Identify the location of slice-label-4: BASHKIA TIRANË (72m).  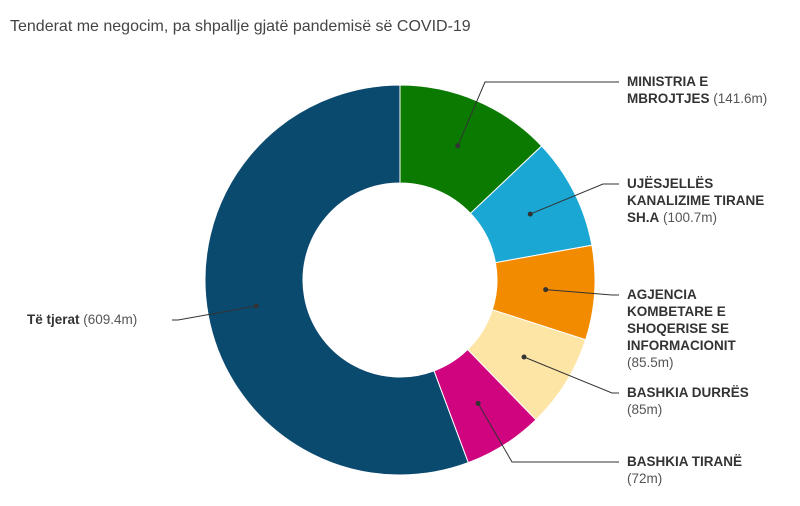
(684, 470).